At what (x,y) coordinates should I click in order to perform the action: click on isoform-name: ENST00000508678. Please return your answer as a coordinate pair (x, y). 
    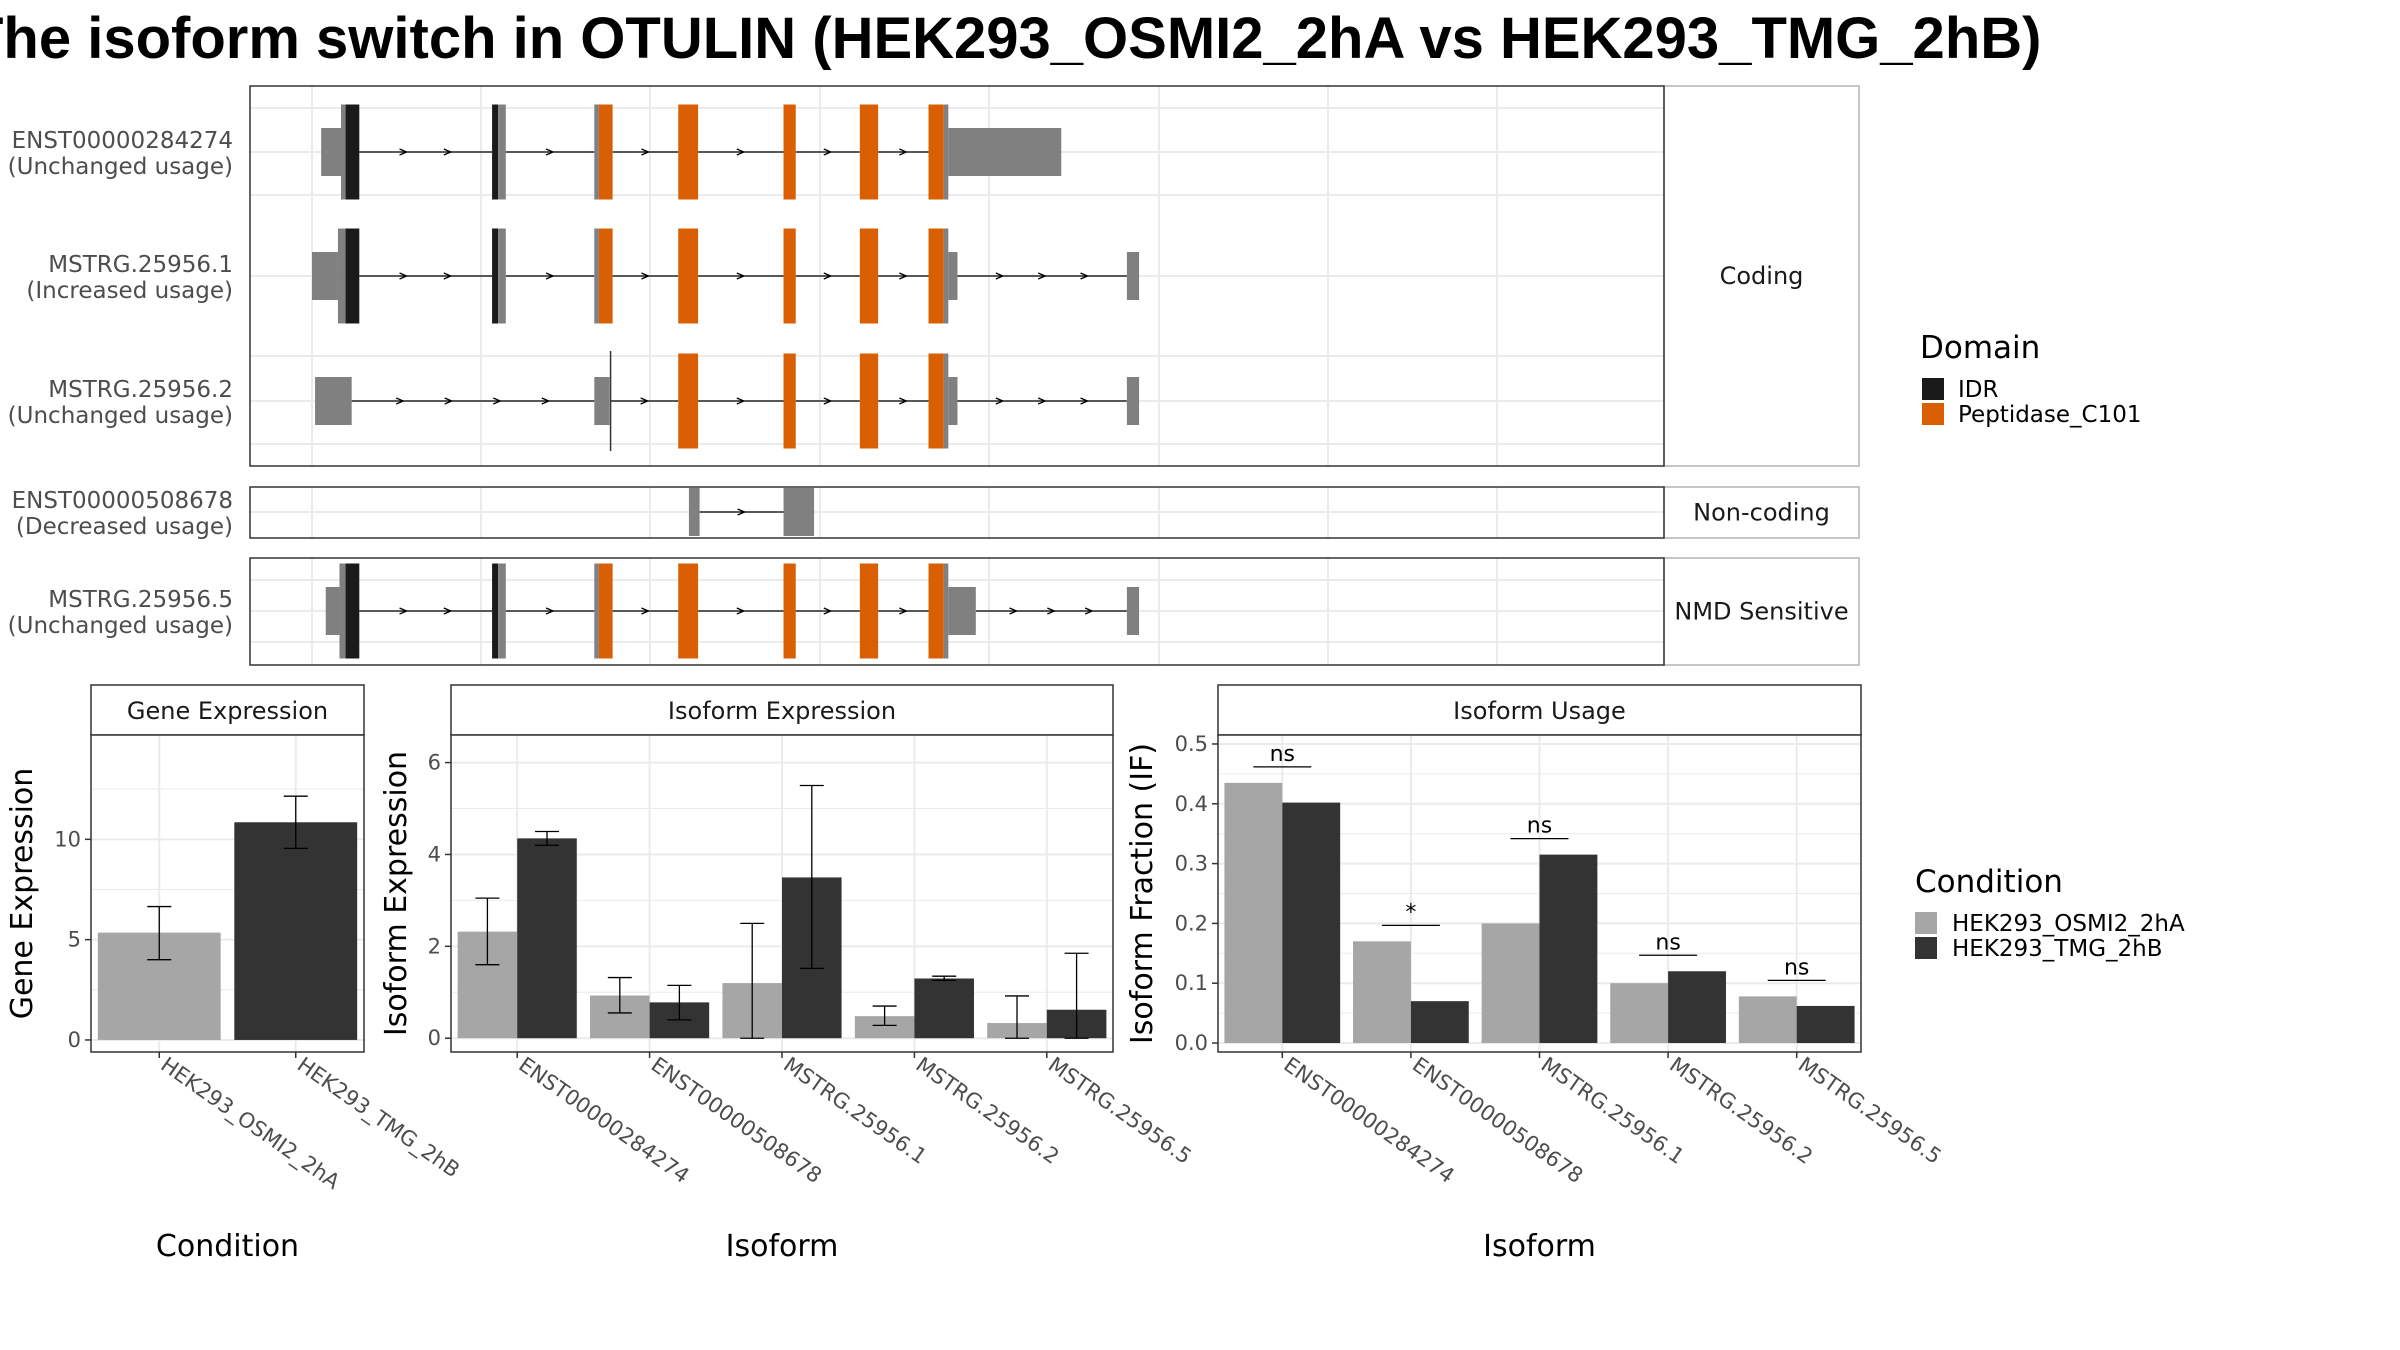
    Looking at the image, I should click on (122, 501).